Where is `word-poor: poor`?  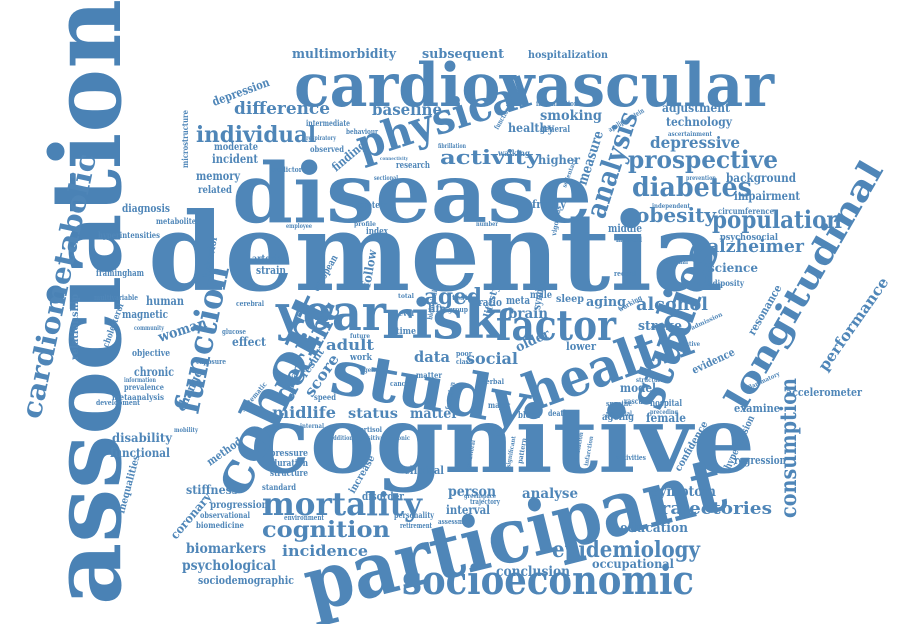
word-poor: poor is located at coordinates (464, 353).